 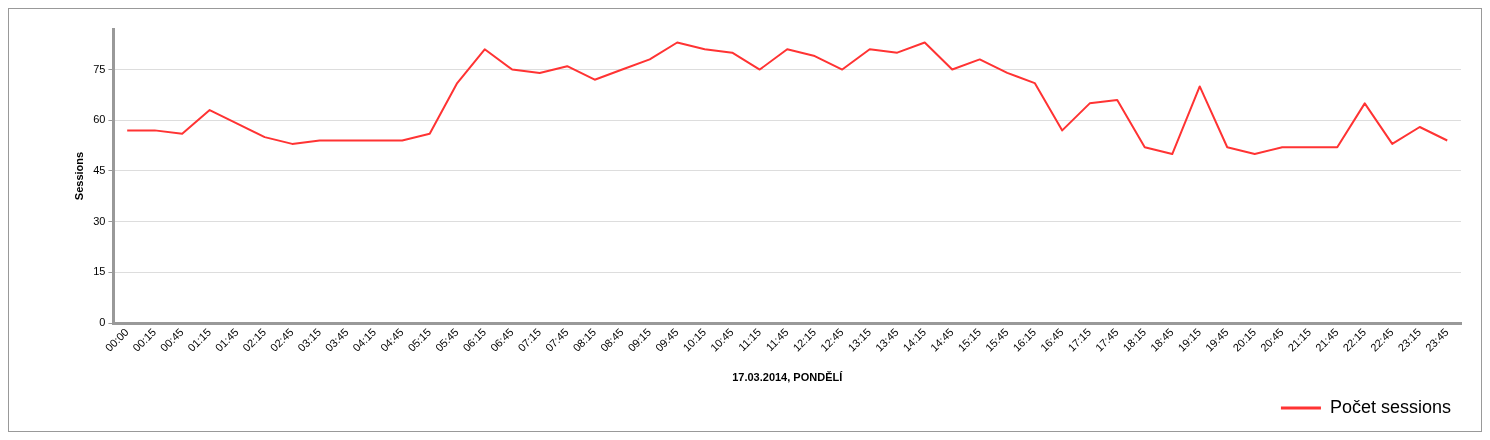 I want to click on y-tick-label: 15, so click(x=99, y=271).